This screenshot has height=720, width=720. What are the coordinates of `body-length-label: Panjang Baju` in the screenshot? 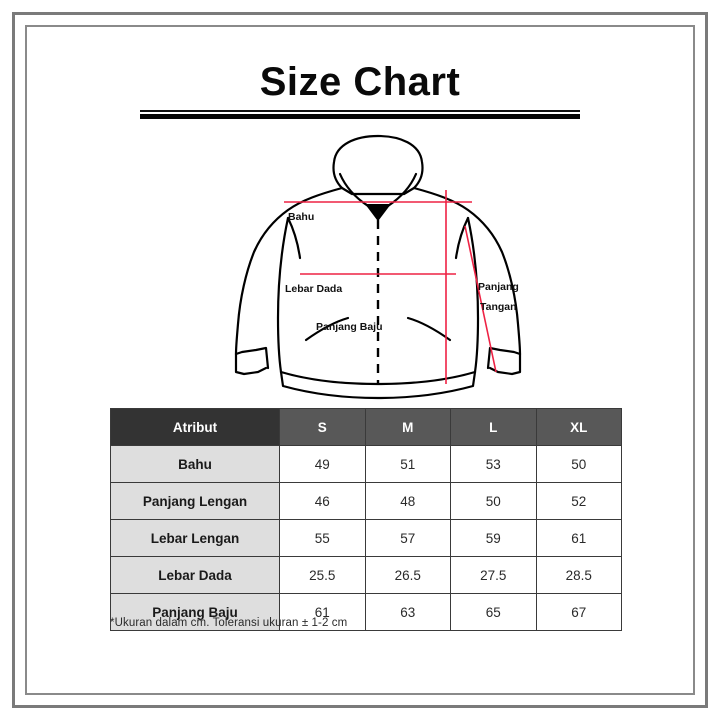 It's located at (349, 327).